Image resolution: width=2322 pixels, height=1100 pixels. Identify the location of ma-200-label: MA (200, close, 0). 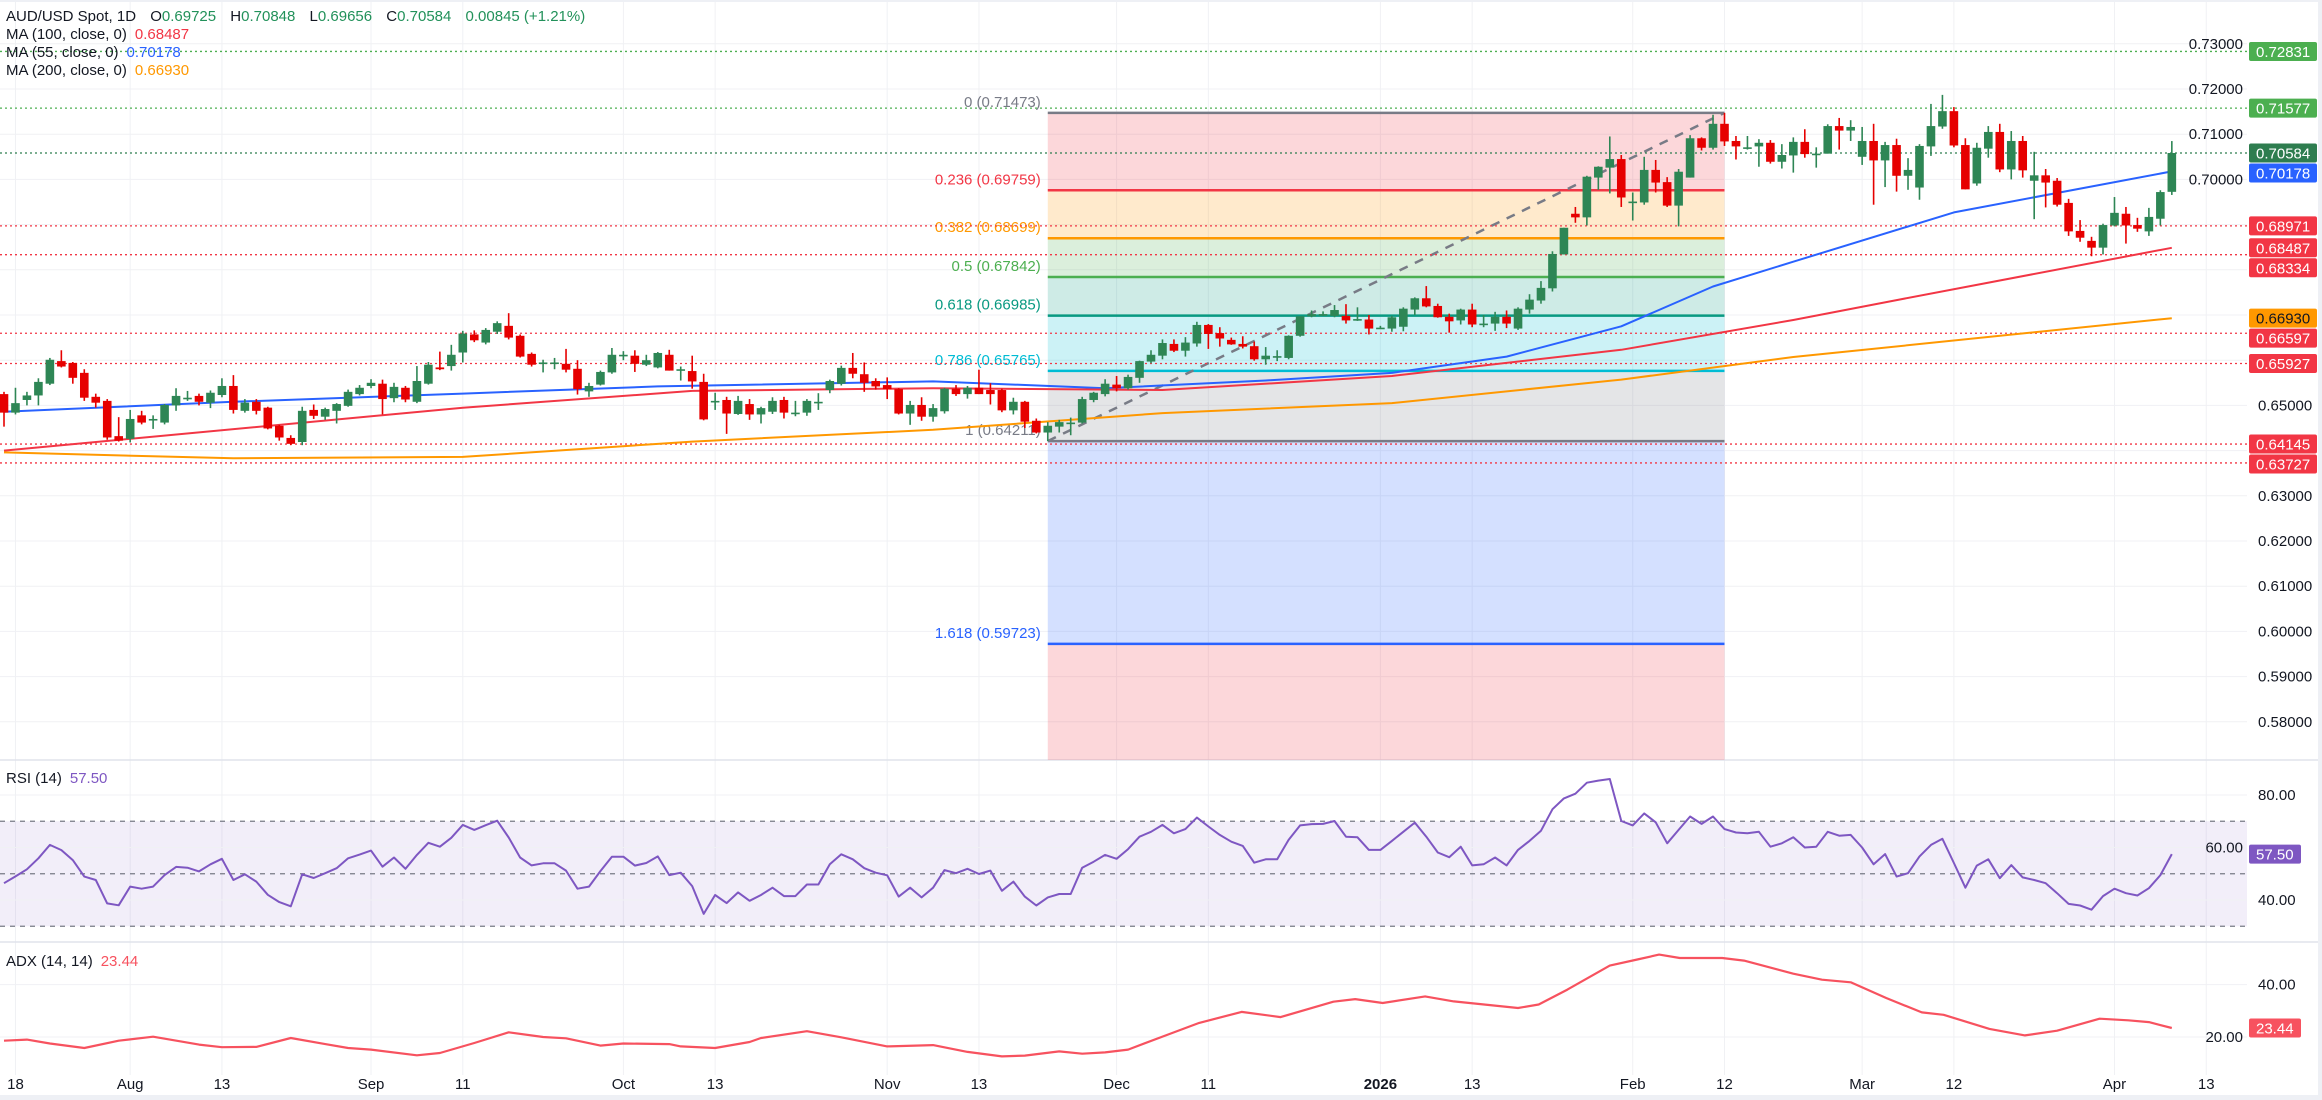
(66, 70).